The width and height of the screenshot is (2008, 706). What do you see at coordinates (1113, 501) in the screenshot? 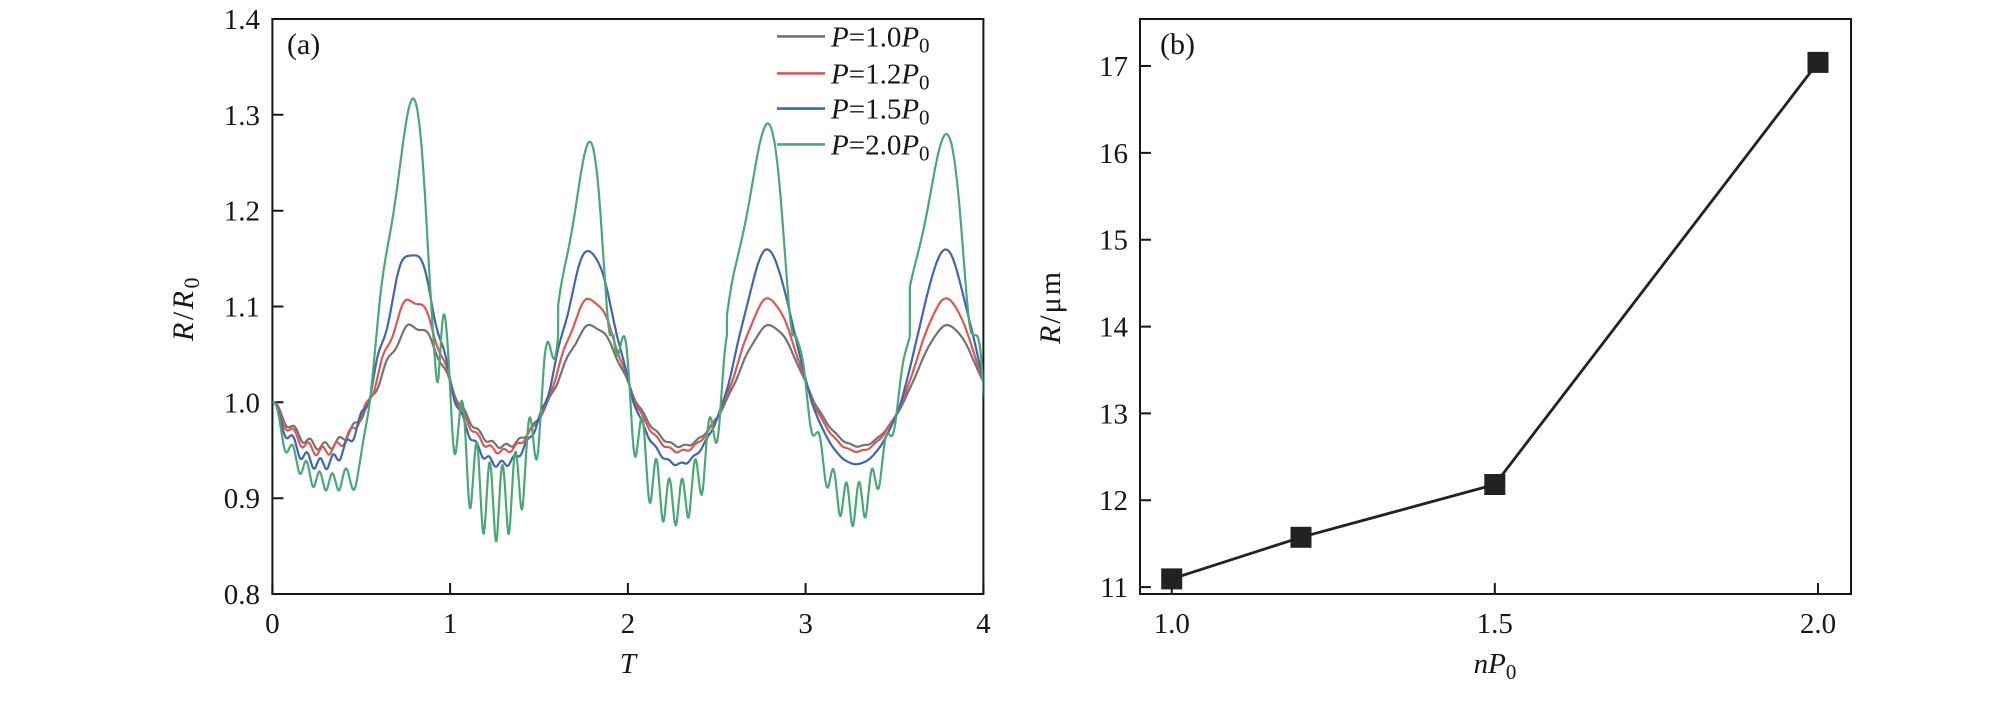
I see `svg-text: 12` at bounding box center [1113, 501].